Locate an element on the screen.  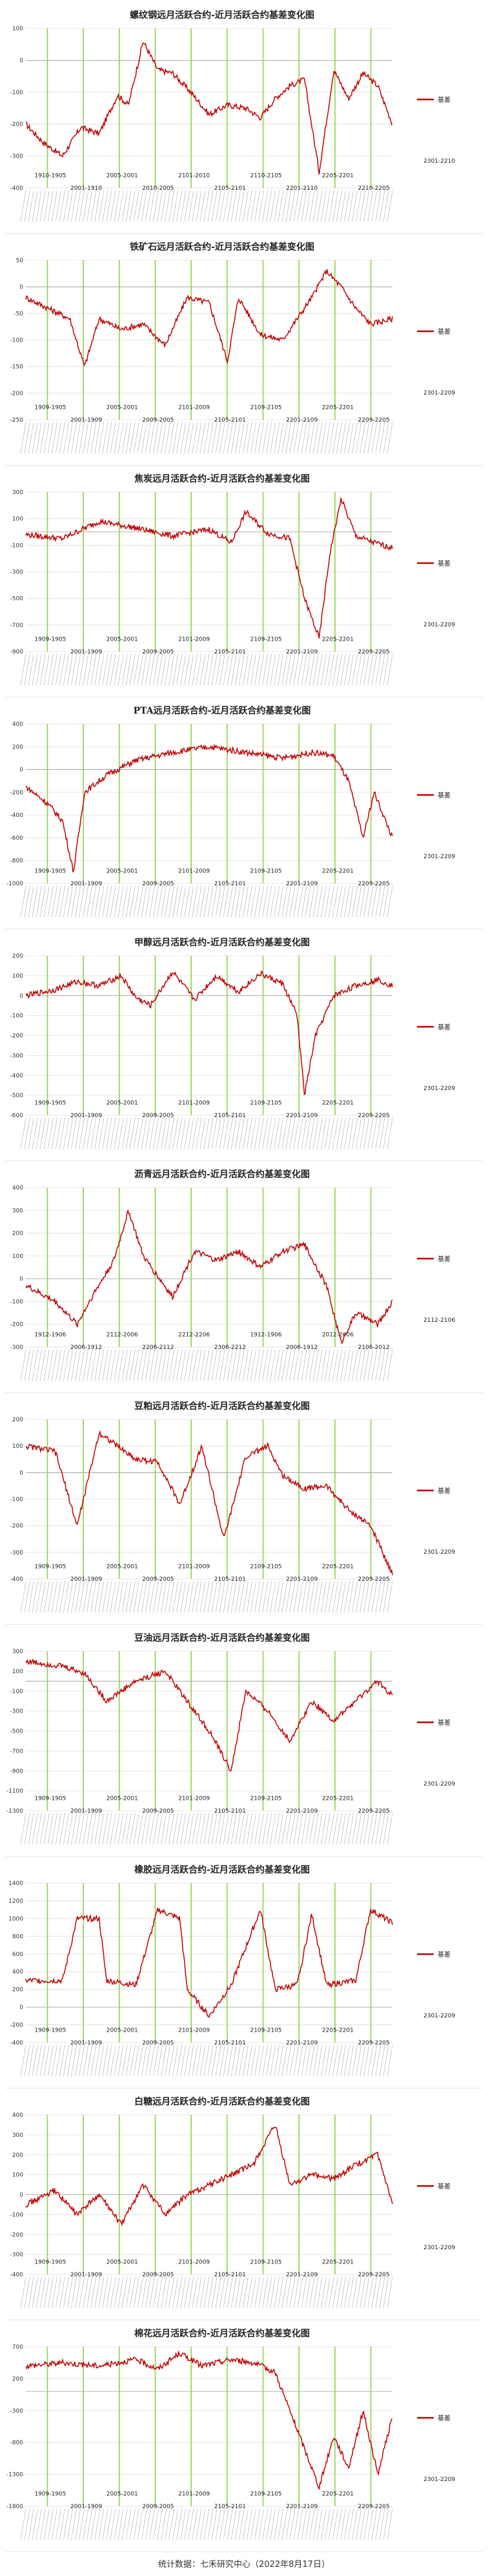
y-tick-label: 0 is located at coordinates (21, 60).